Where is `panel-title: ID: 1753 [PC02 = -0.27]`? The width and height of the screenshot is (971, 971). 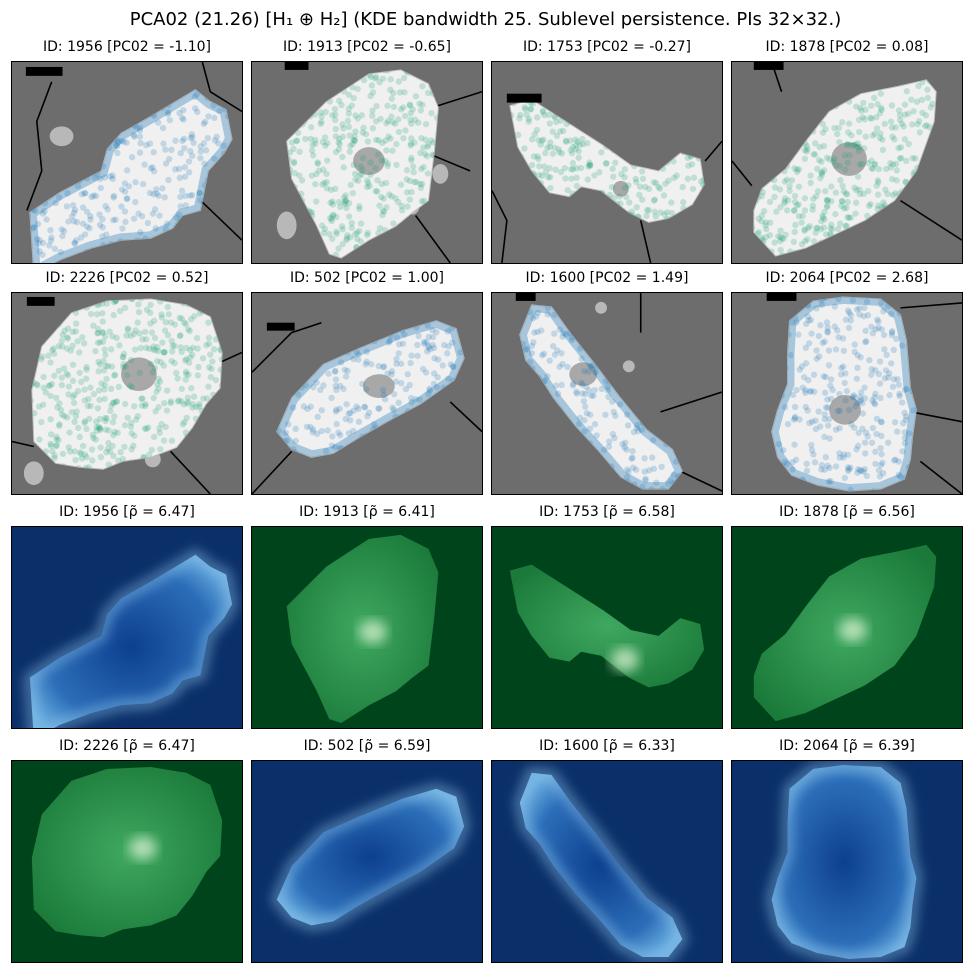 panel-title: ID: 1753 [PC02 = -0.27] is located at coordinates (607, 47).